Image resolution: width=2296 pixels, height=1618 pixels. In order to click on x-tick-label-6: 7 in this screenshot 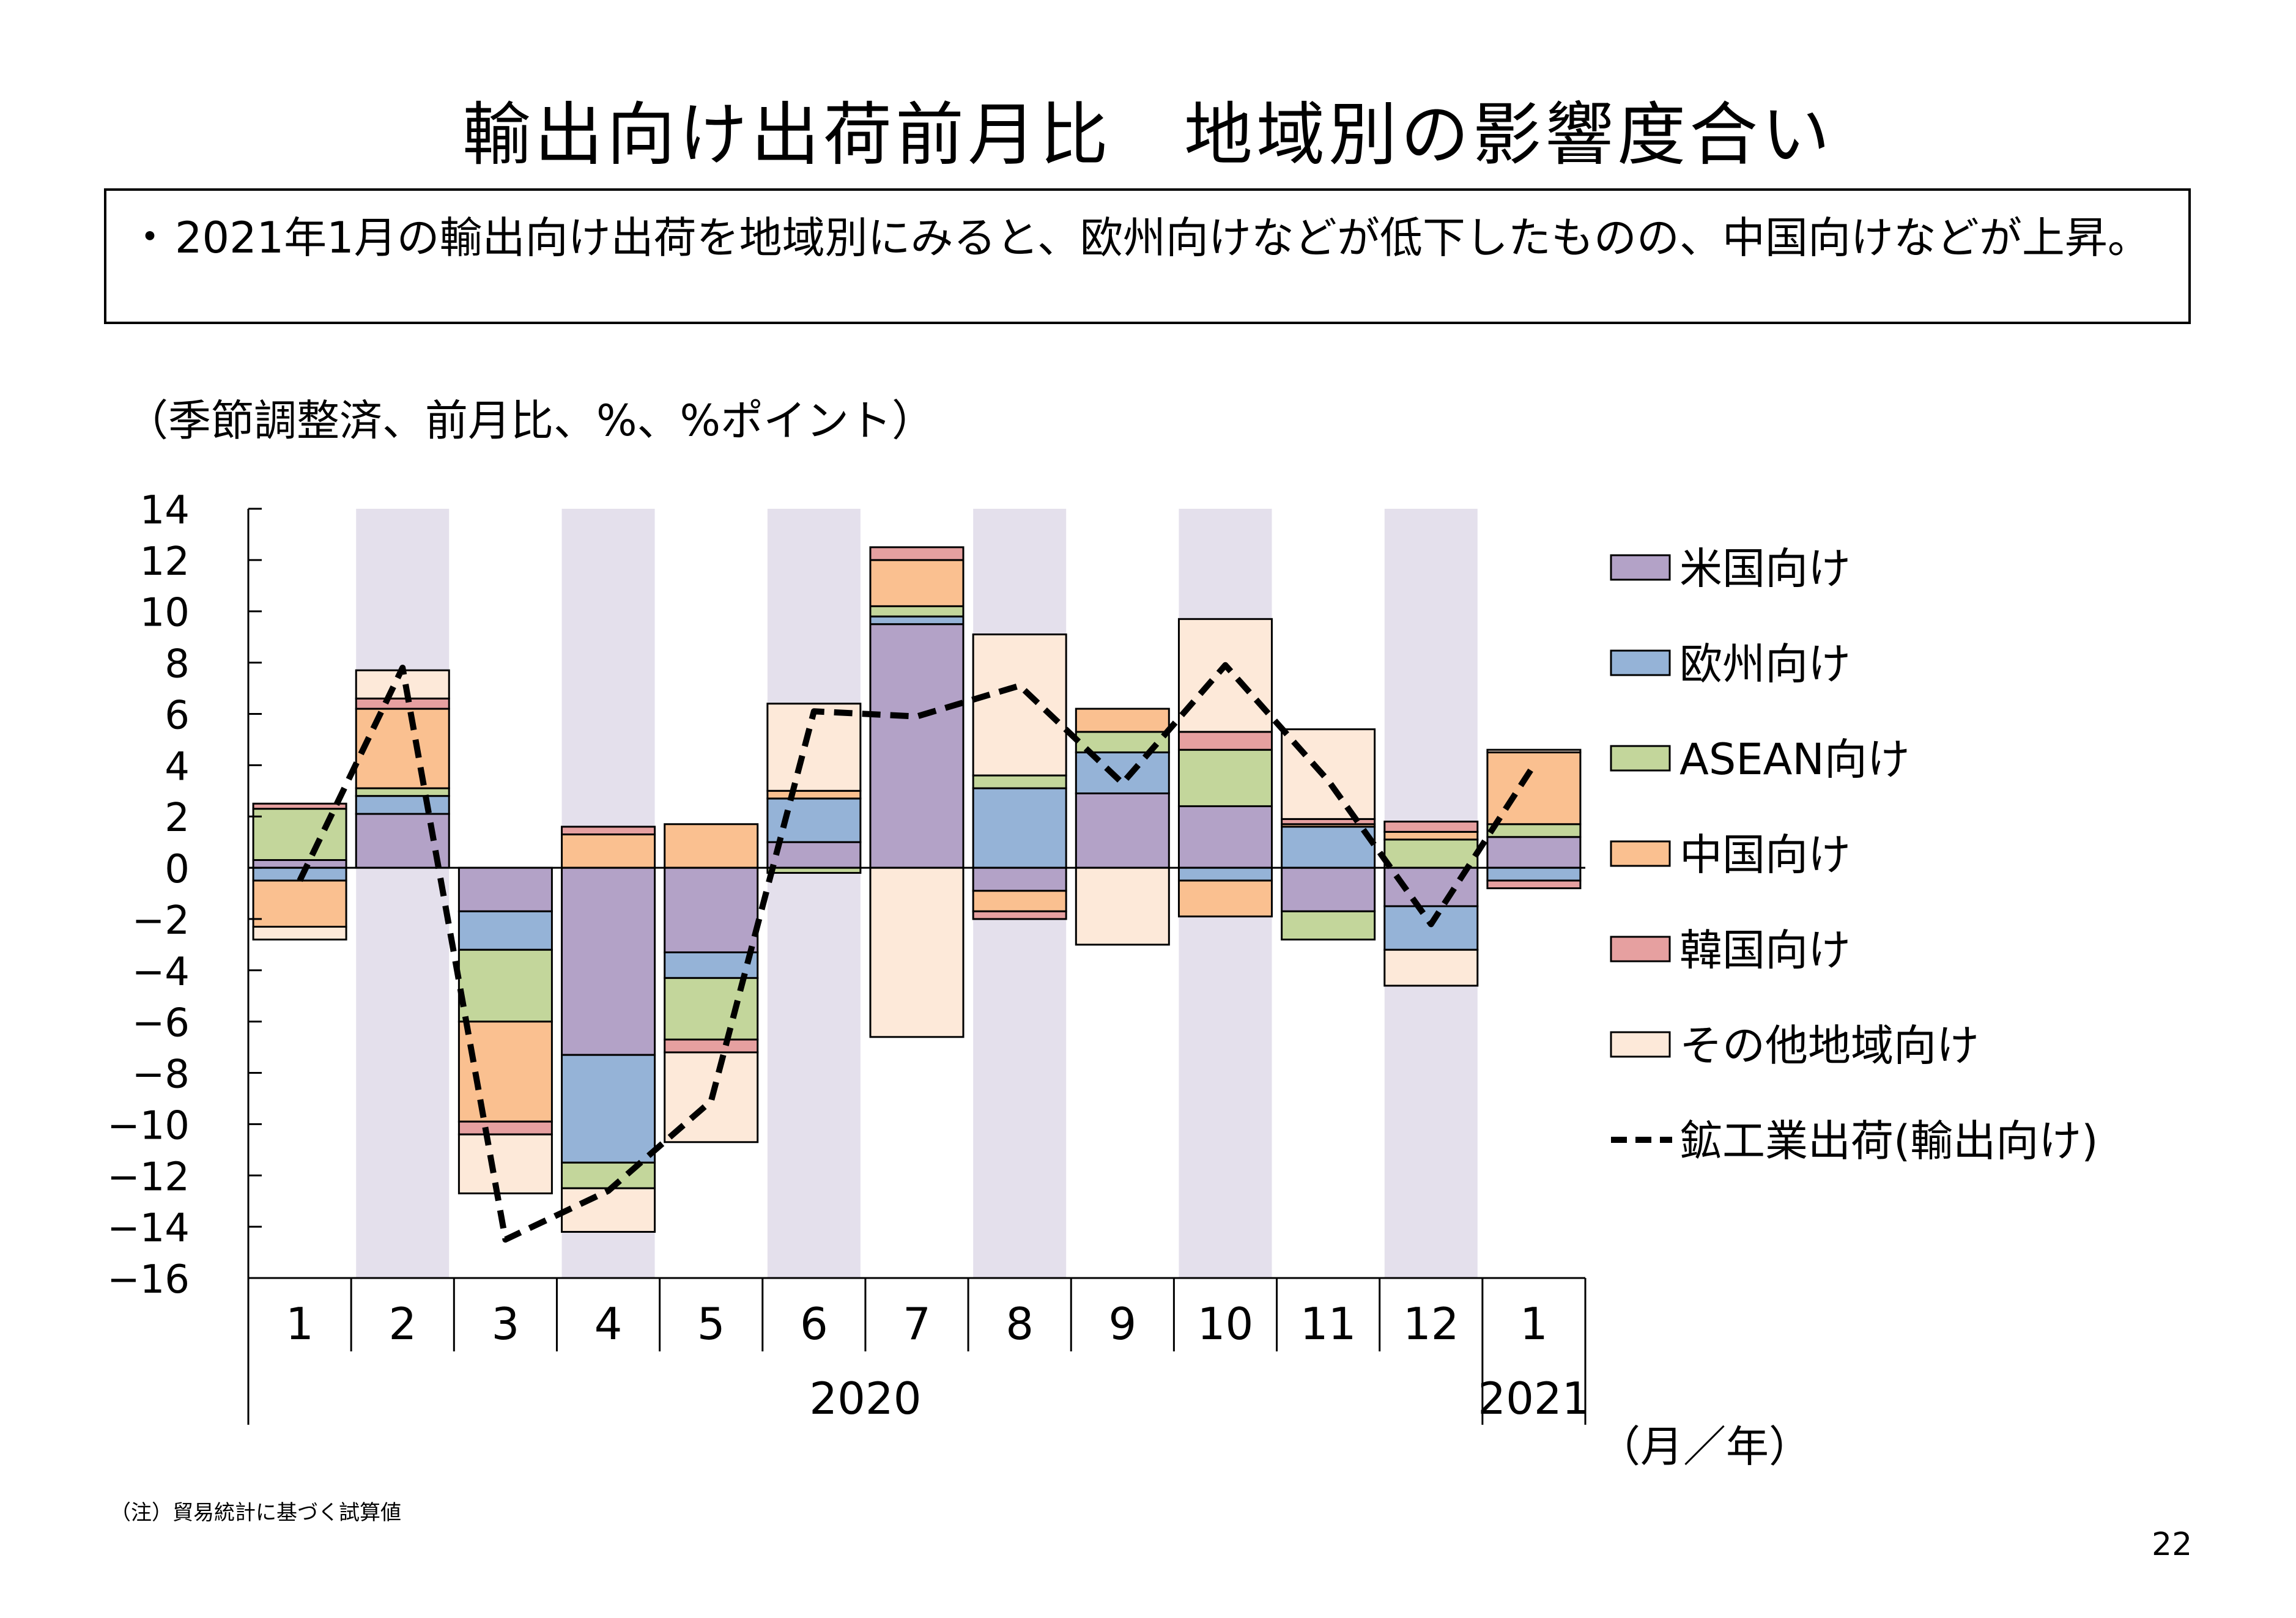, I will do `click(917, 1324)`.